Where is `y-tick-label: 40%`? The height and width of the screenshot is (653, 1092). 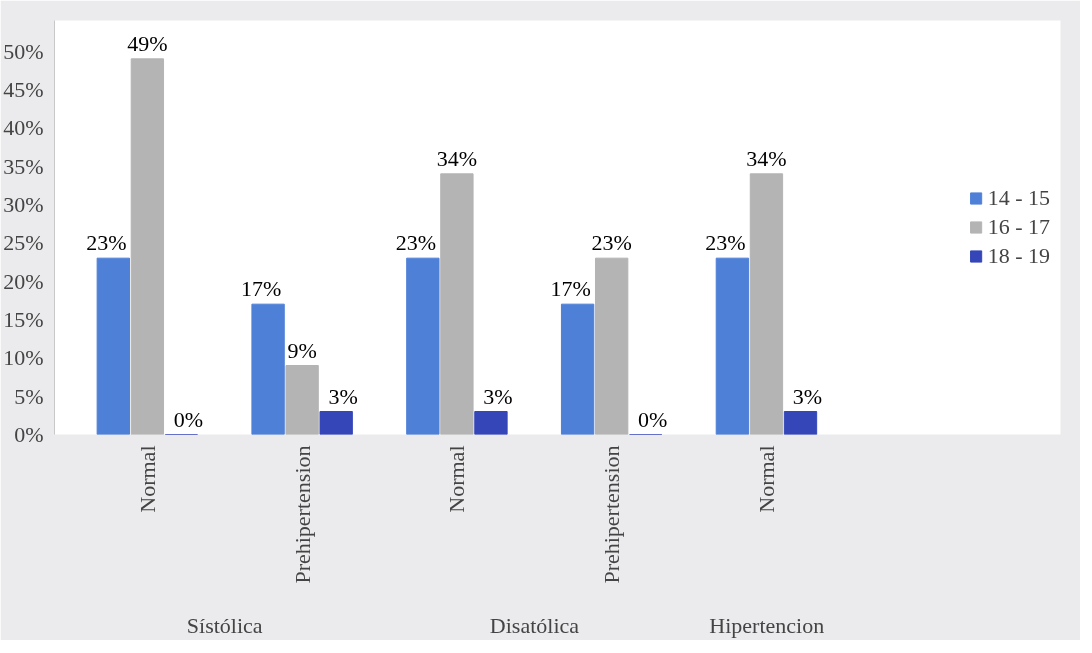 y-tick-label: 40% is located at coordinates (23, 128).